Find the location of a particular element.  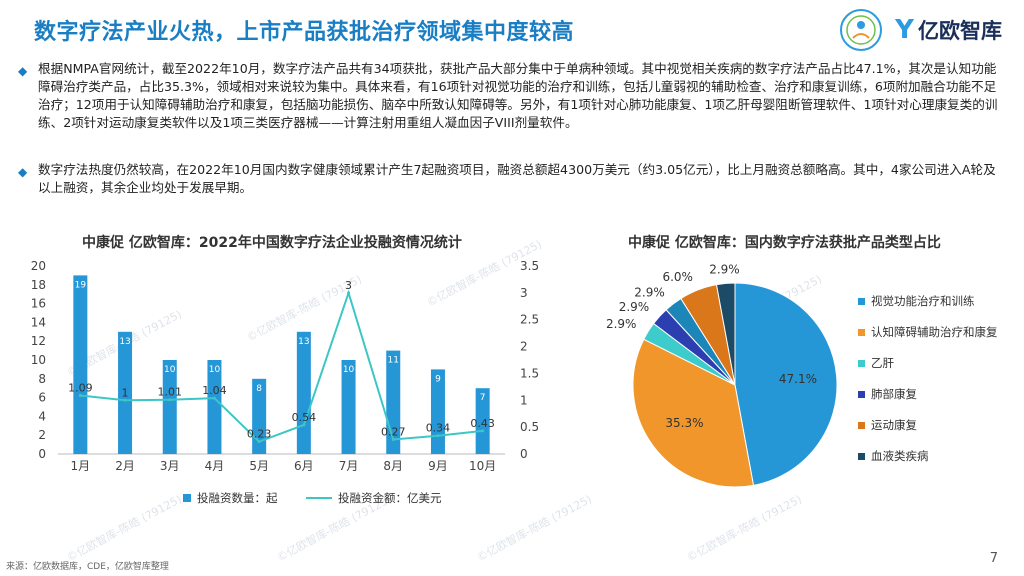

pie-slice-label: 6.0% is located at coordinates (677, 277).